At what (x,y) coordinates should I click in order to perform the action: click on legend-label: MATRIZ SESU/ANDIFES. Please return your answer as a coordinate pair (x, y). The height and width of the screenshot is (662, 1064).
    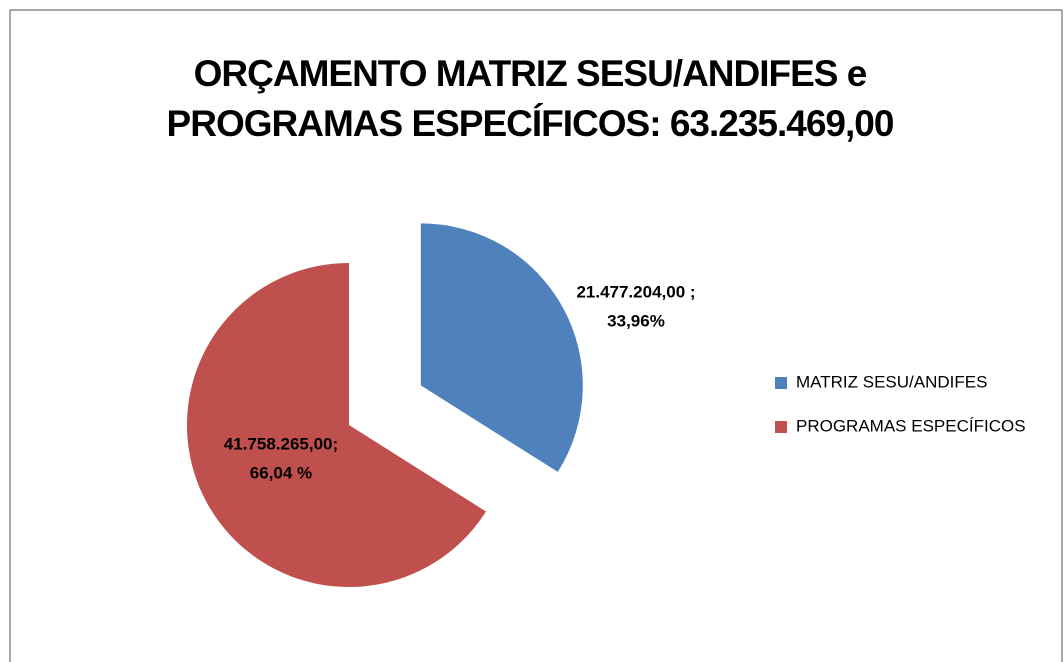
    Looking at the image, I should click on (891, 381).